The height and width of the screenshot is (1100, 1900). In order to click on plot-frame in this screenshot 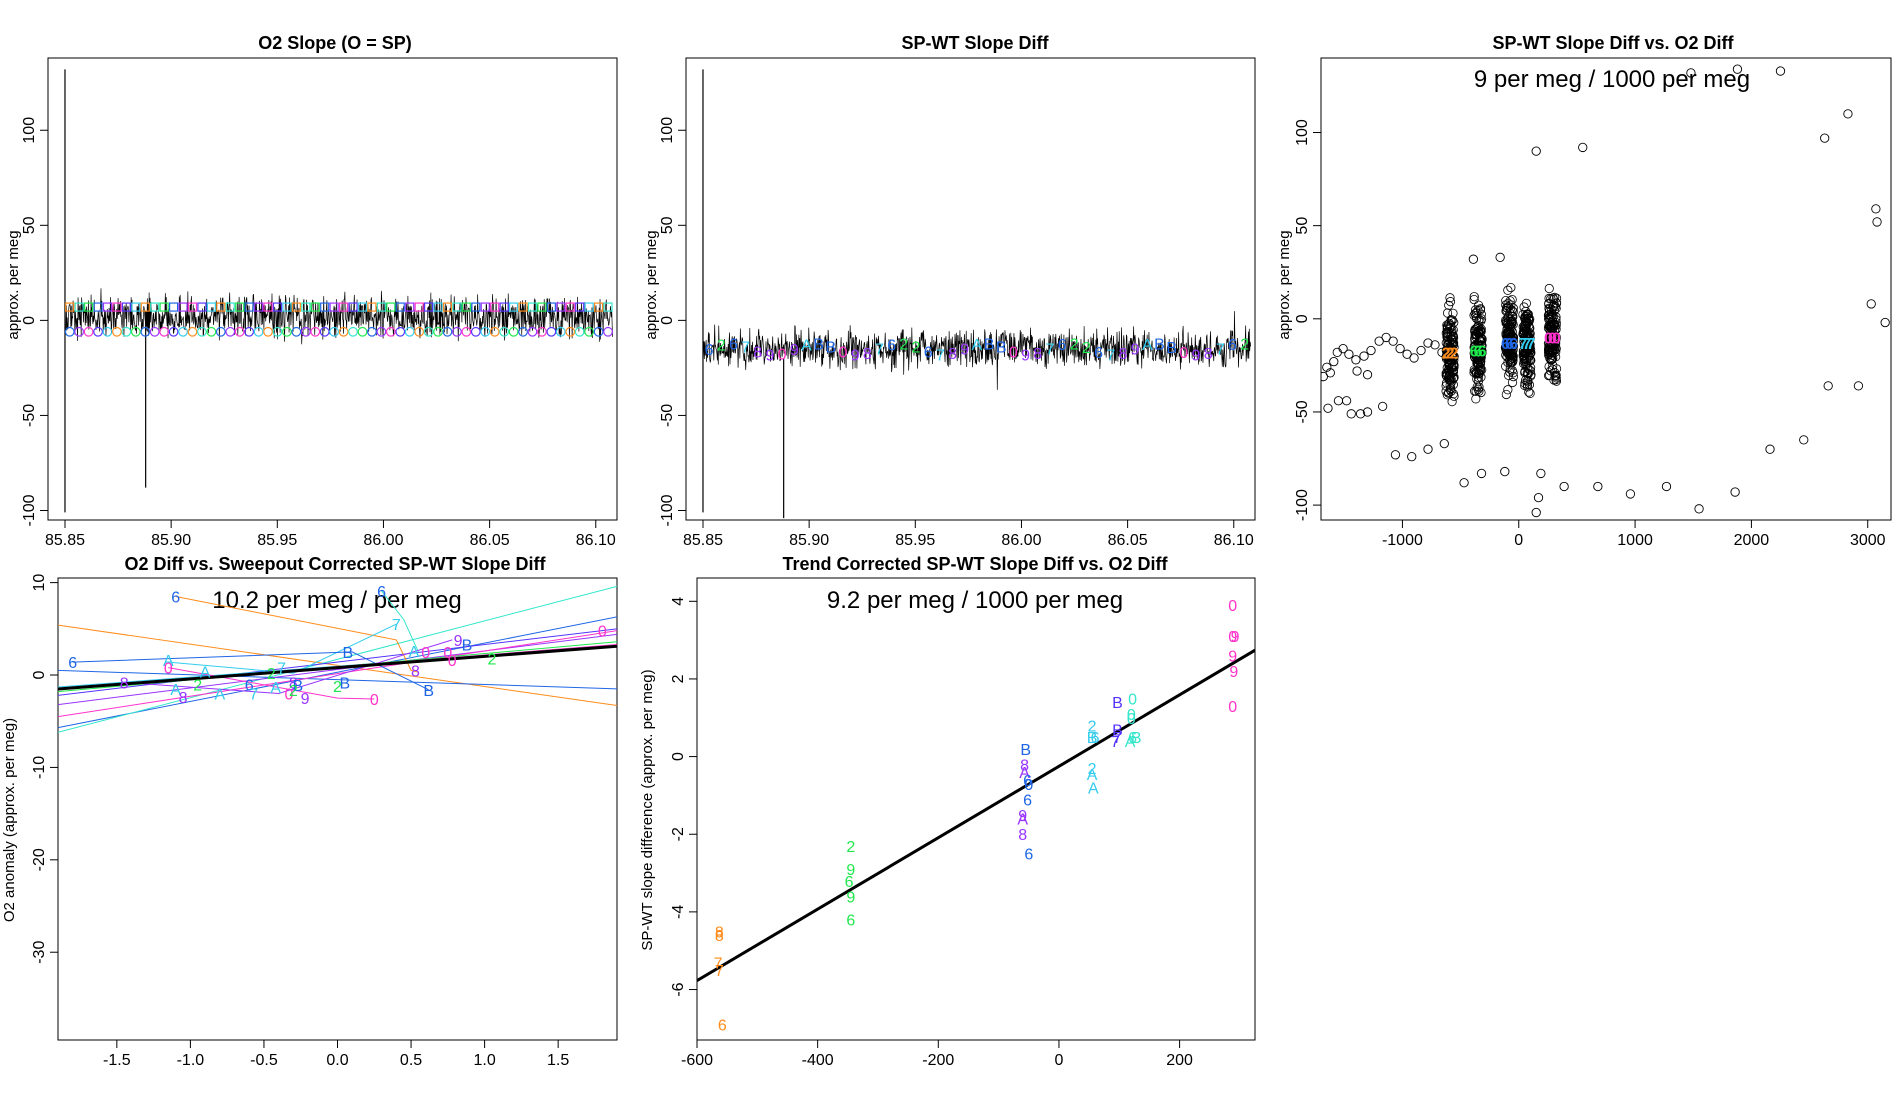, I will do `click(332, 289)`.